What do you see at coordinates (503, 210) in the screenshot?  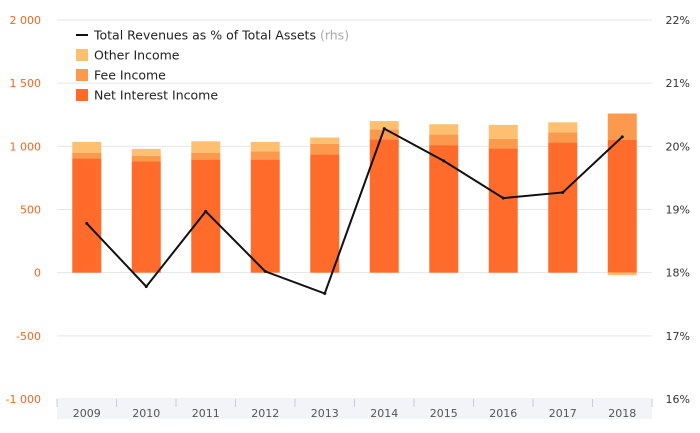 I see `bar-net-interest-income-2016` at bounding box center [503, 210].